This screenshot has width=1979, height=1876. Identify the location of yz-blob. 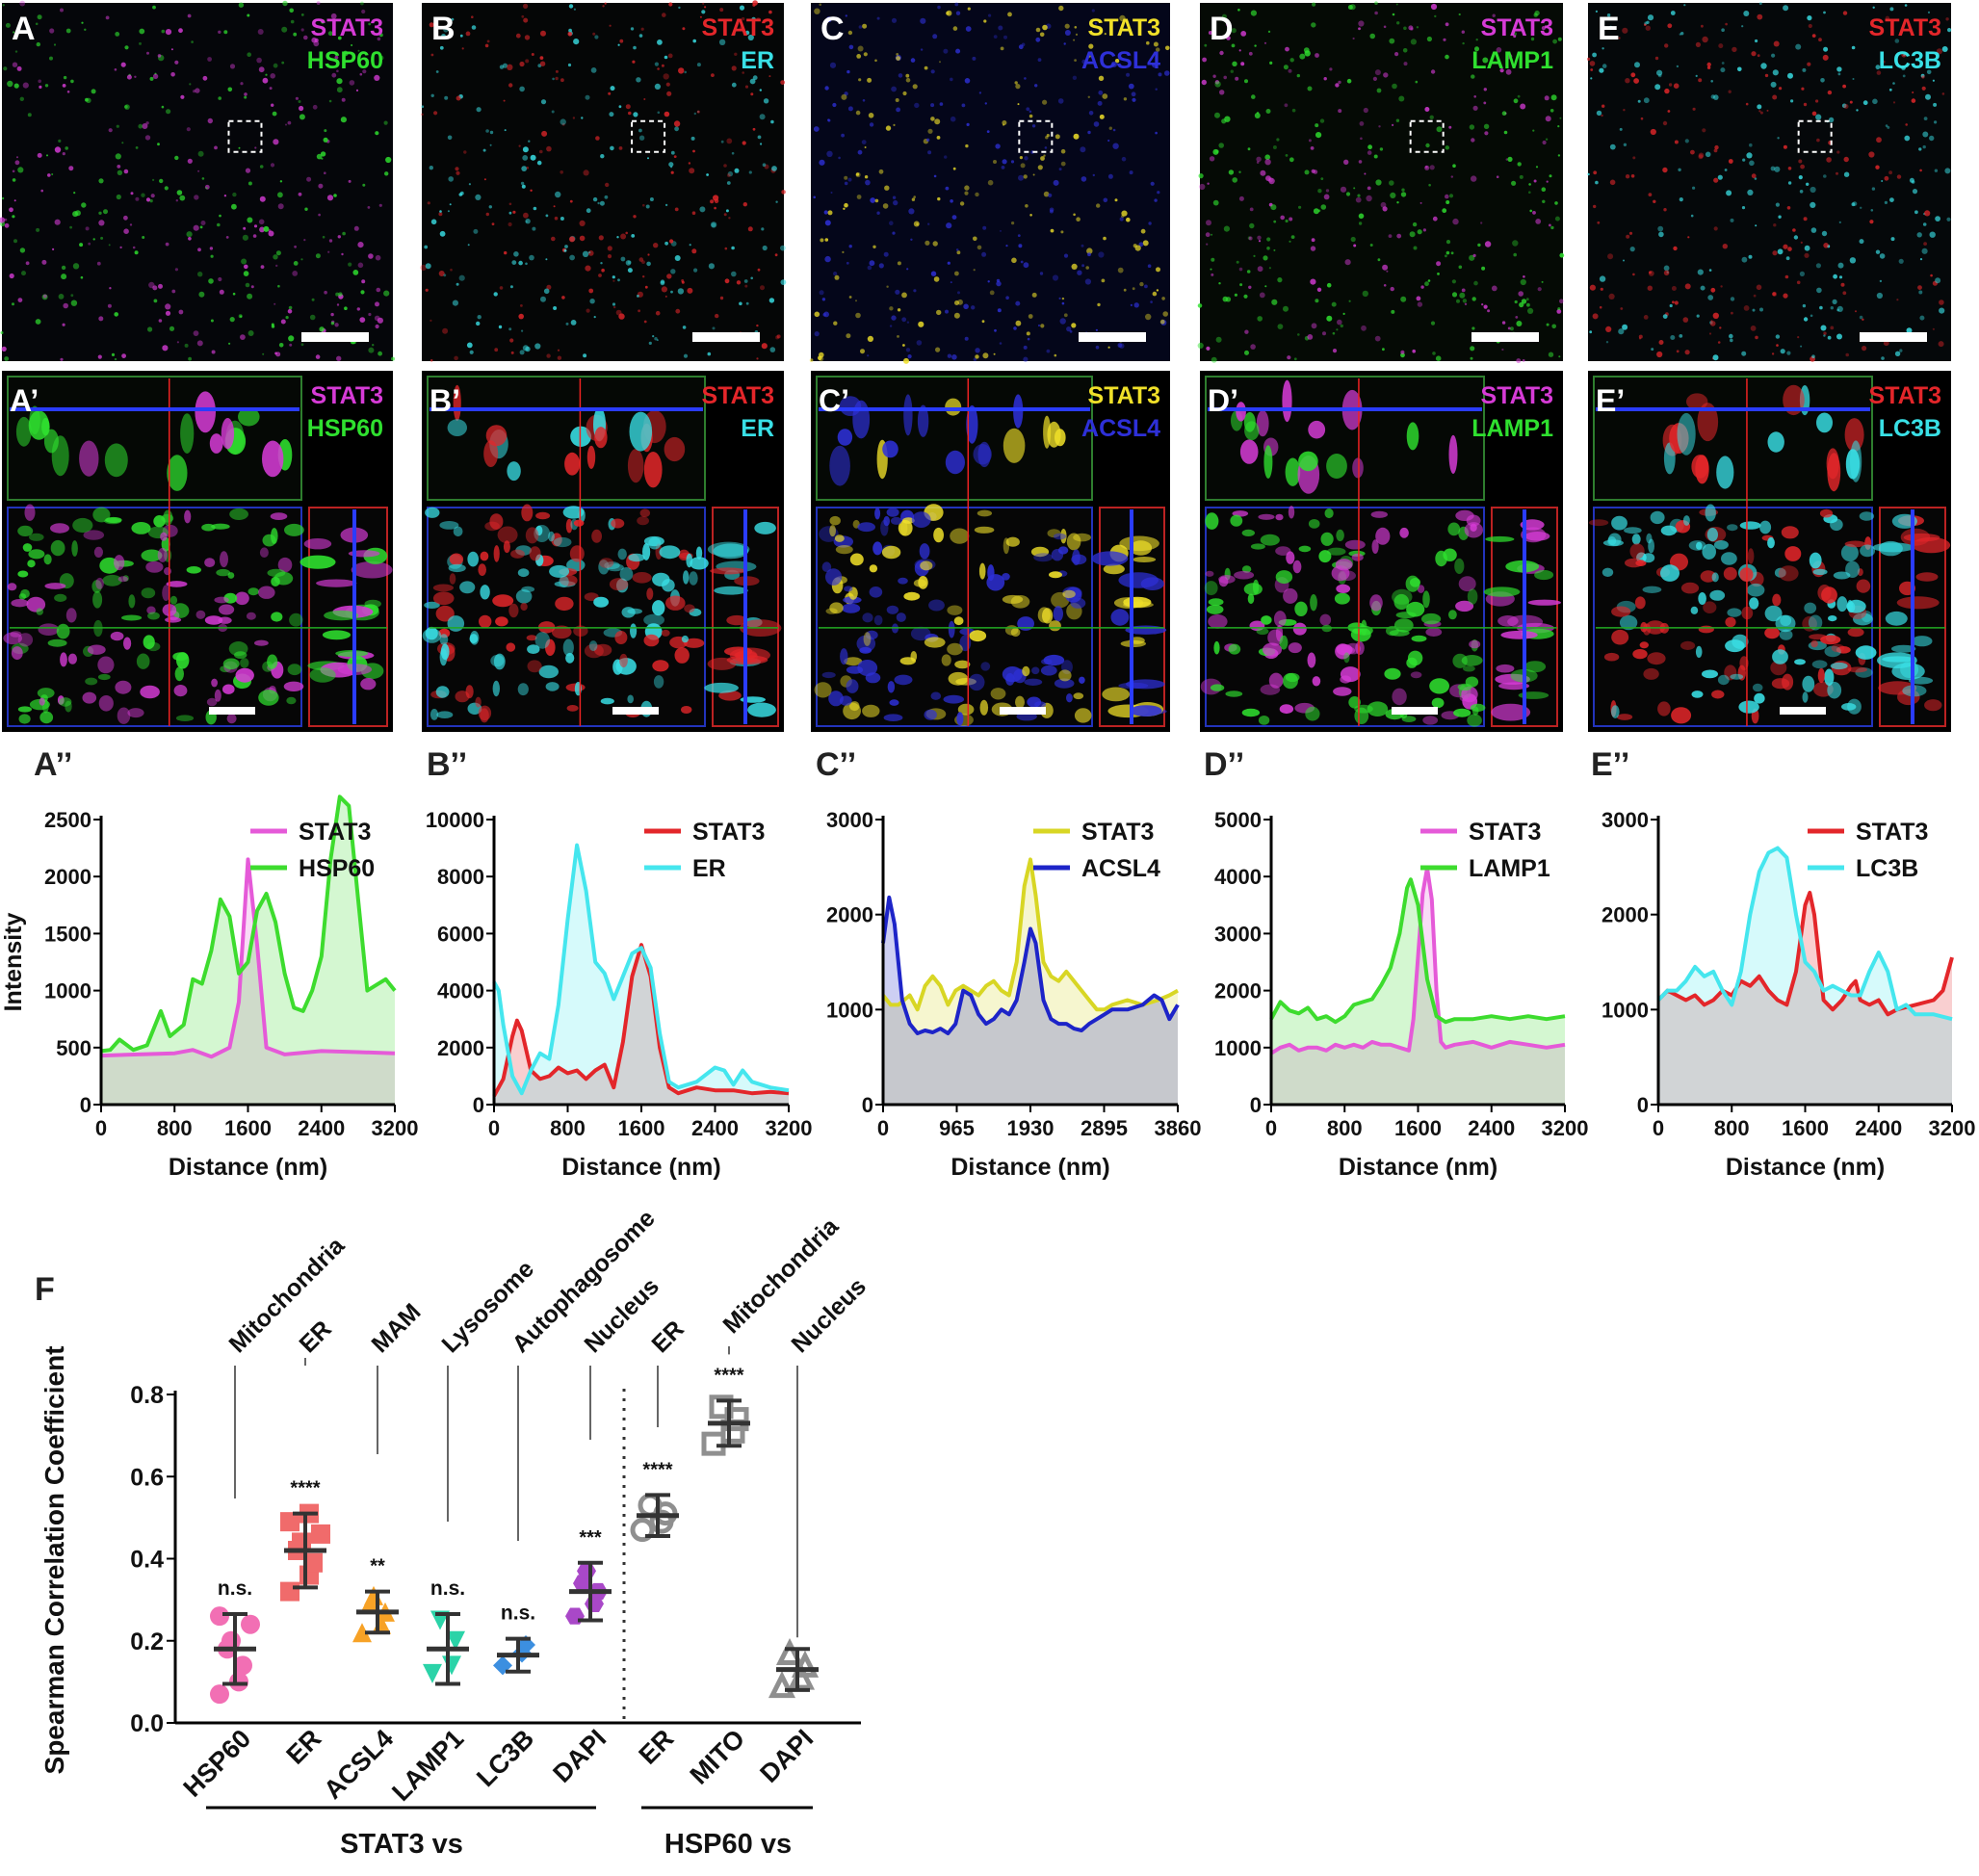
(1933, 705).